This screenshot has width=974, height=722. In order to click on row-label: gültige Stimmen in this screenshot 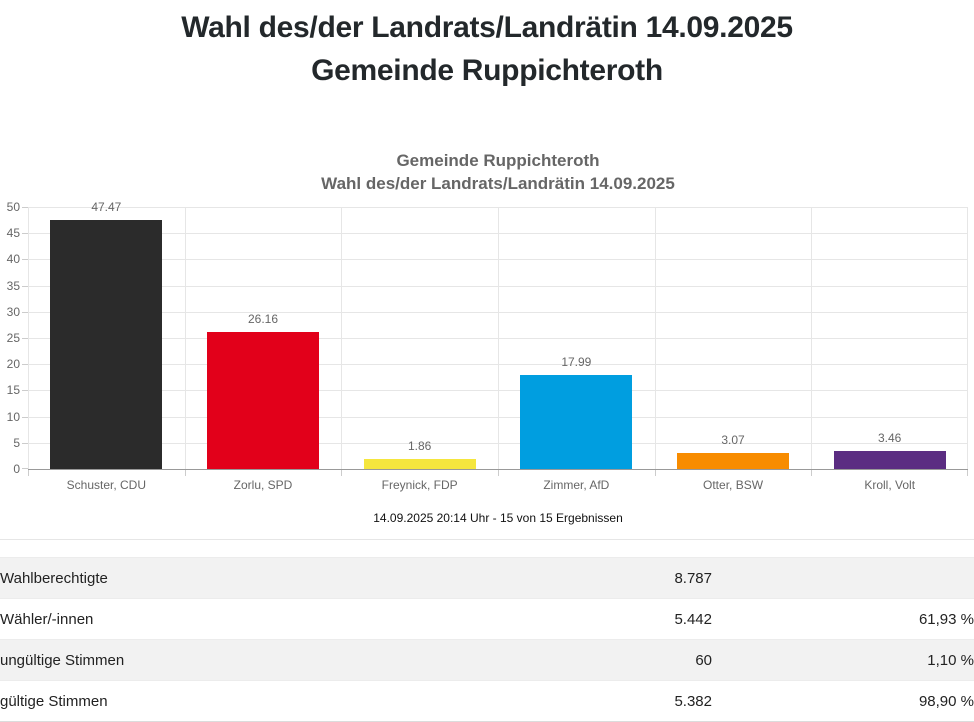, I will do `click(54, 701)`.